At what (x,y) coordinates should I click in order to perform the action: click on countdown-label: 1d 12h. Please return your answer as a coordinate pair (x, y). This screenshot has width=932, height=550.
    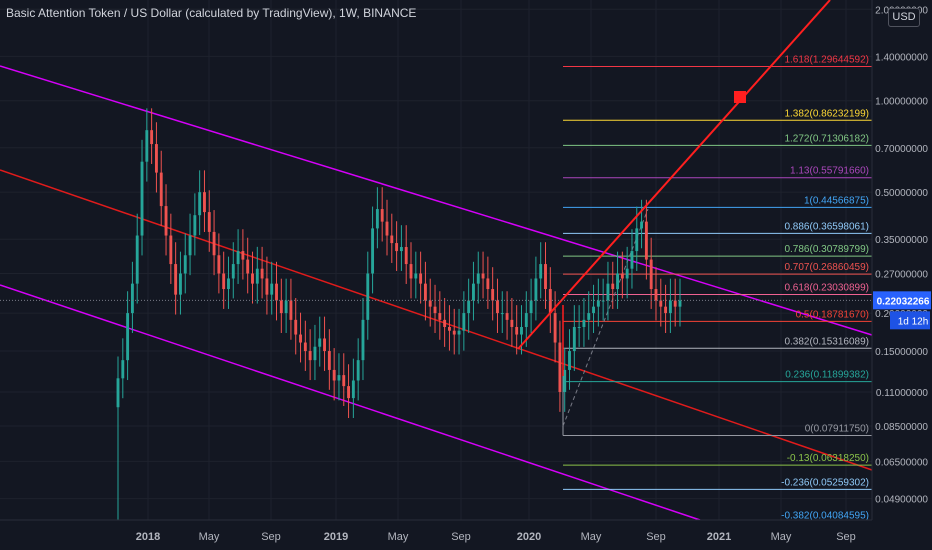
    Looking at the image, I should click on (913, 321).